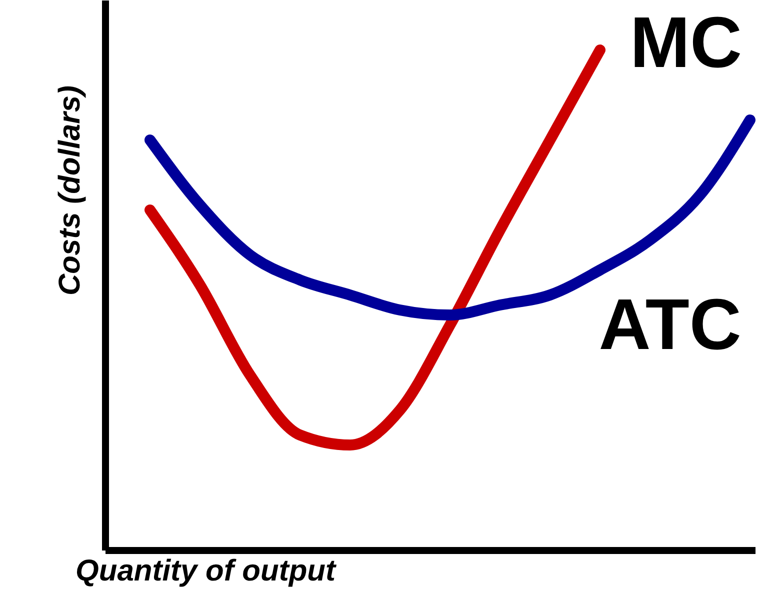 The width and height of the screenshot is (758, 605). I want to click on series-label: MC, so click(686, 43).